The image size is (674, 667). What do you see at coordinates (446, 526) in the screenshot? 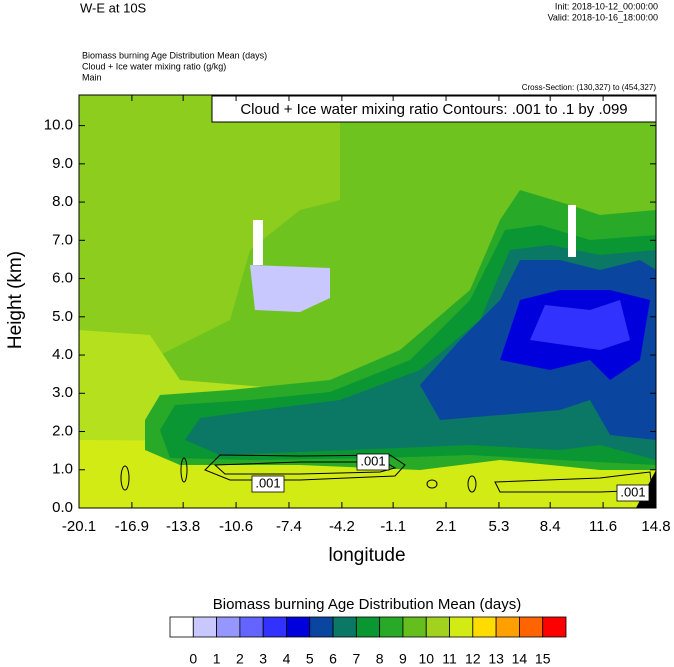
I see `x-tick-label: 2.1` at bounding box center [446, 526].